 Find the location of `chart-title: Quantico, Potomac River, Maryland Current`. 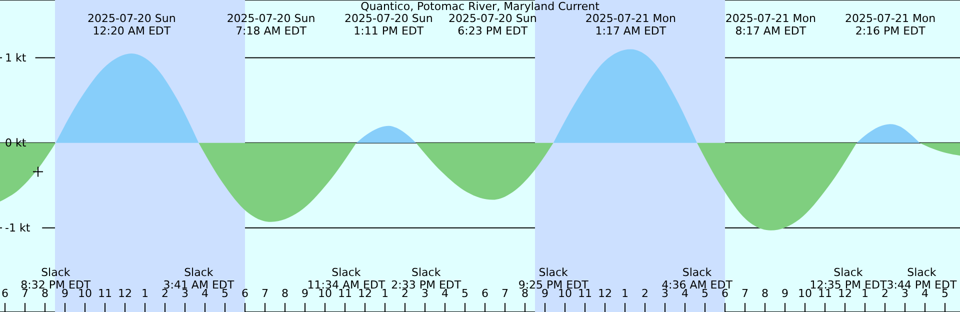

chart-title: Quantico, Potomac River, Maryland Current is located at coordinates (480, 6).